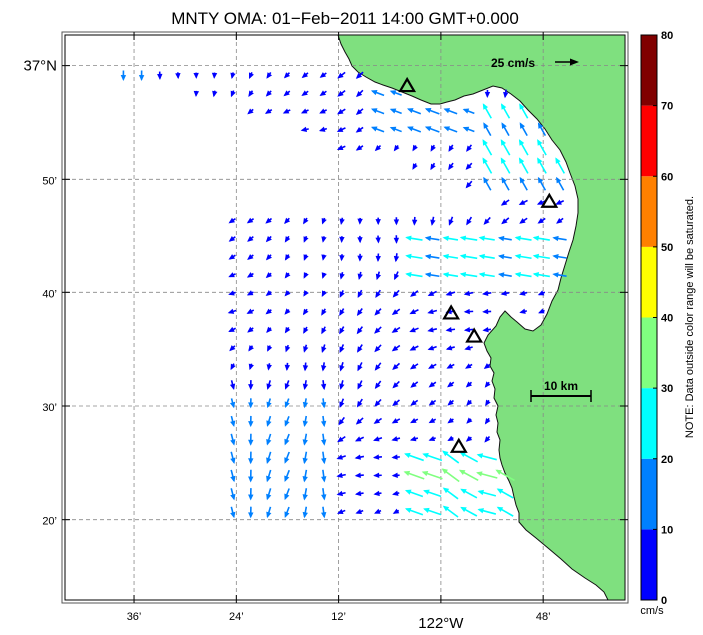 The height and width of the screenshot is (635, 703). Describe the element at coordinates (49, 294) in the screenshot. I see `lat-label: 40’` at that location.